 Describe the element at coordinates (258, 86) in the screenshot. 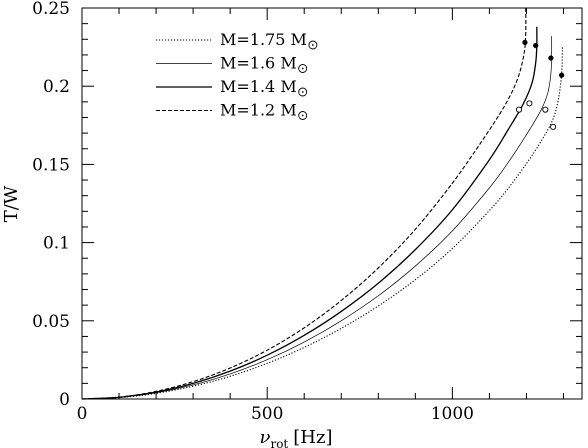

I see `legend-label: M=1.4 M` at that location.